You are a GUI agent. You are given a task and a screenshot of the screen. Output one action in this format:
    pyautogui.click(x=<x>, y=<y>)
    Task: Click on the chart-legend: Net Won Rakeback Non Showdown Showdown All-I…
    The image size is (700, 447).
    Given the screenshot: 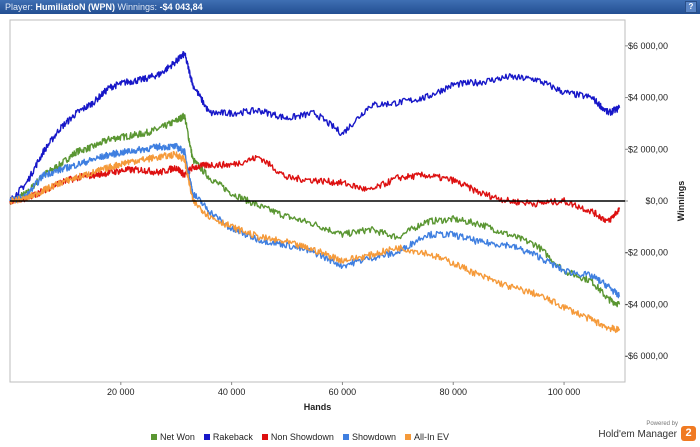 What is the action you would take?
    pyautogui.click(x=300, y=437)
    